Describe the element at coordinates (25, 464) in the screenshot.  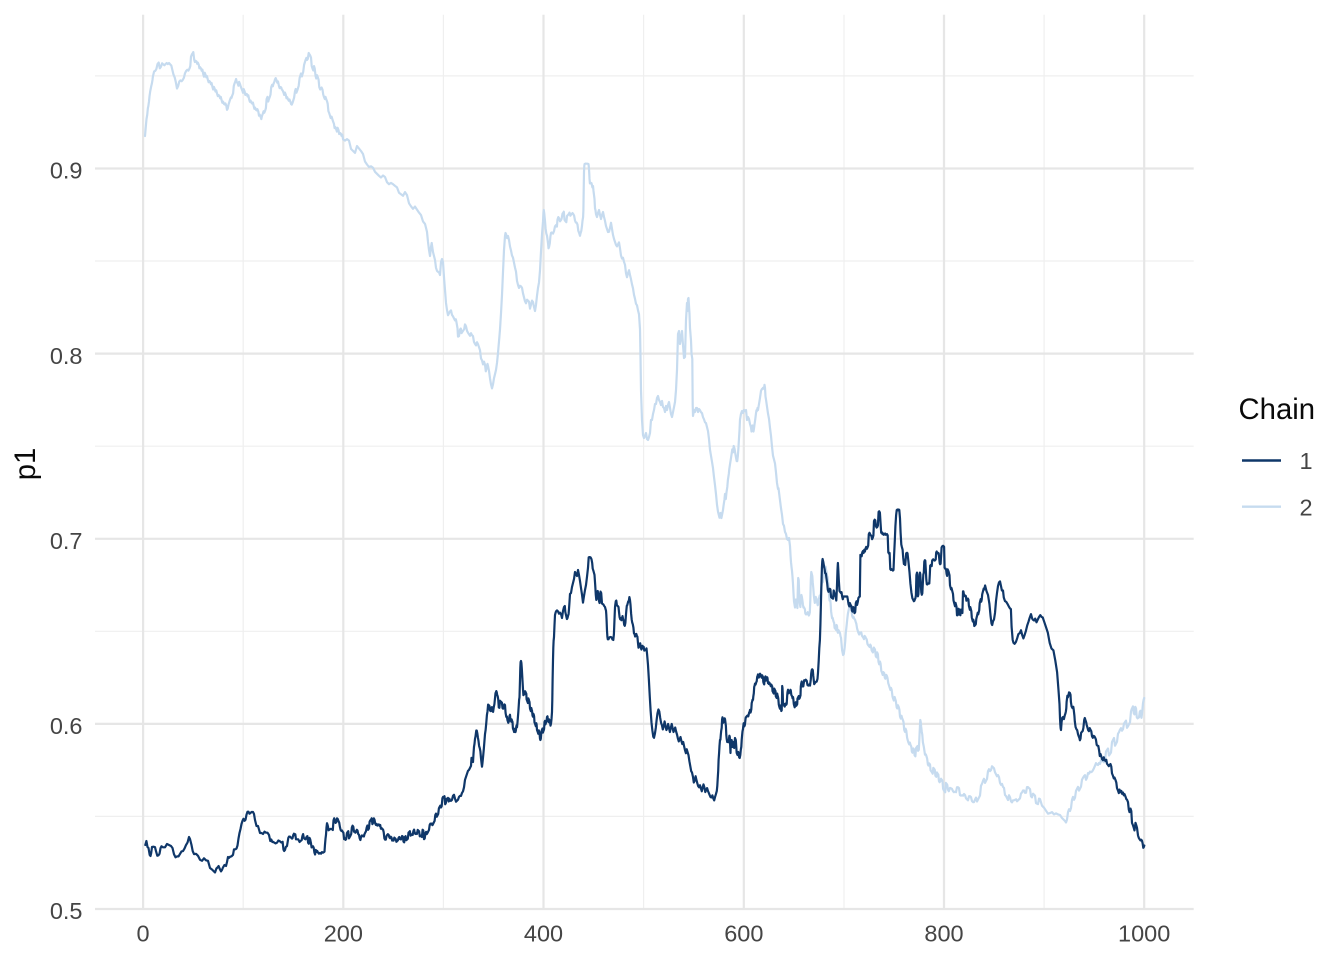
I see `svg-text: p1` at that location.